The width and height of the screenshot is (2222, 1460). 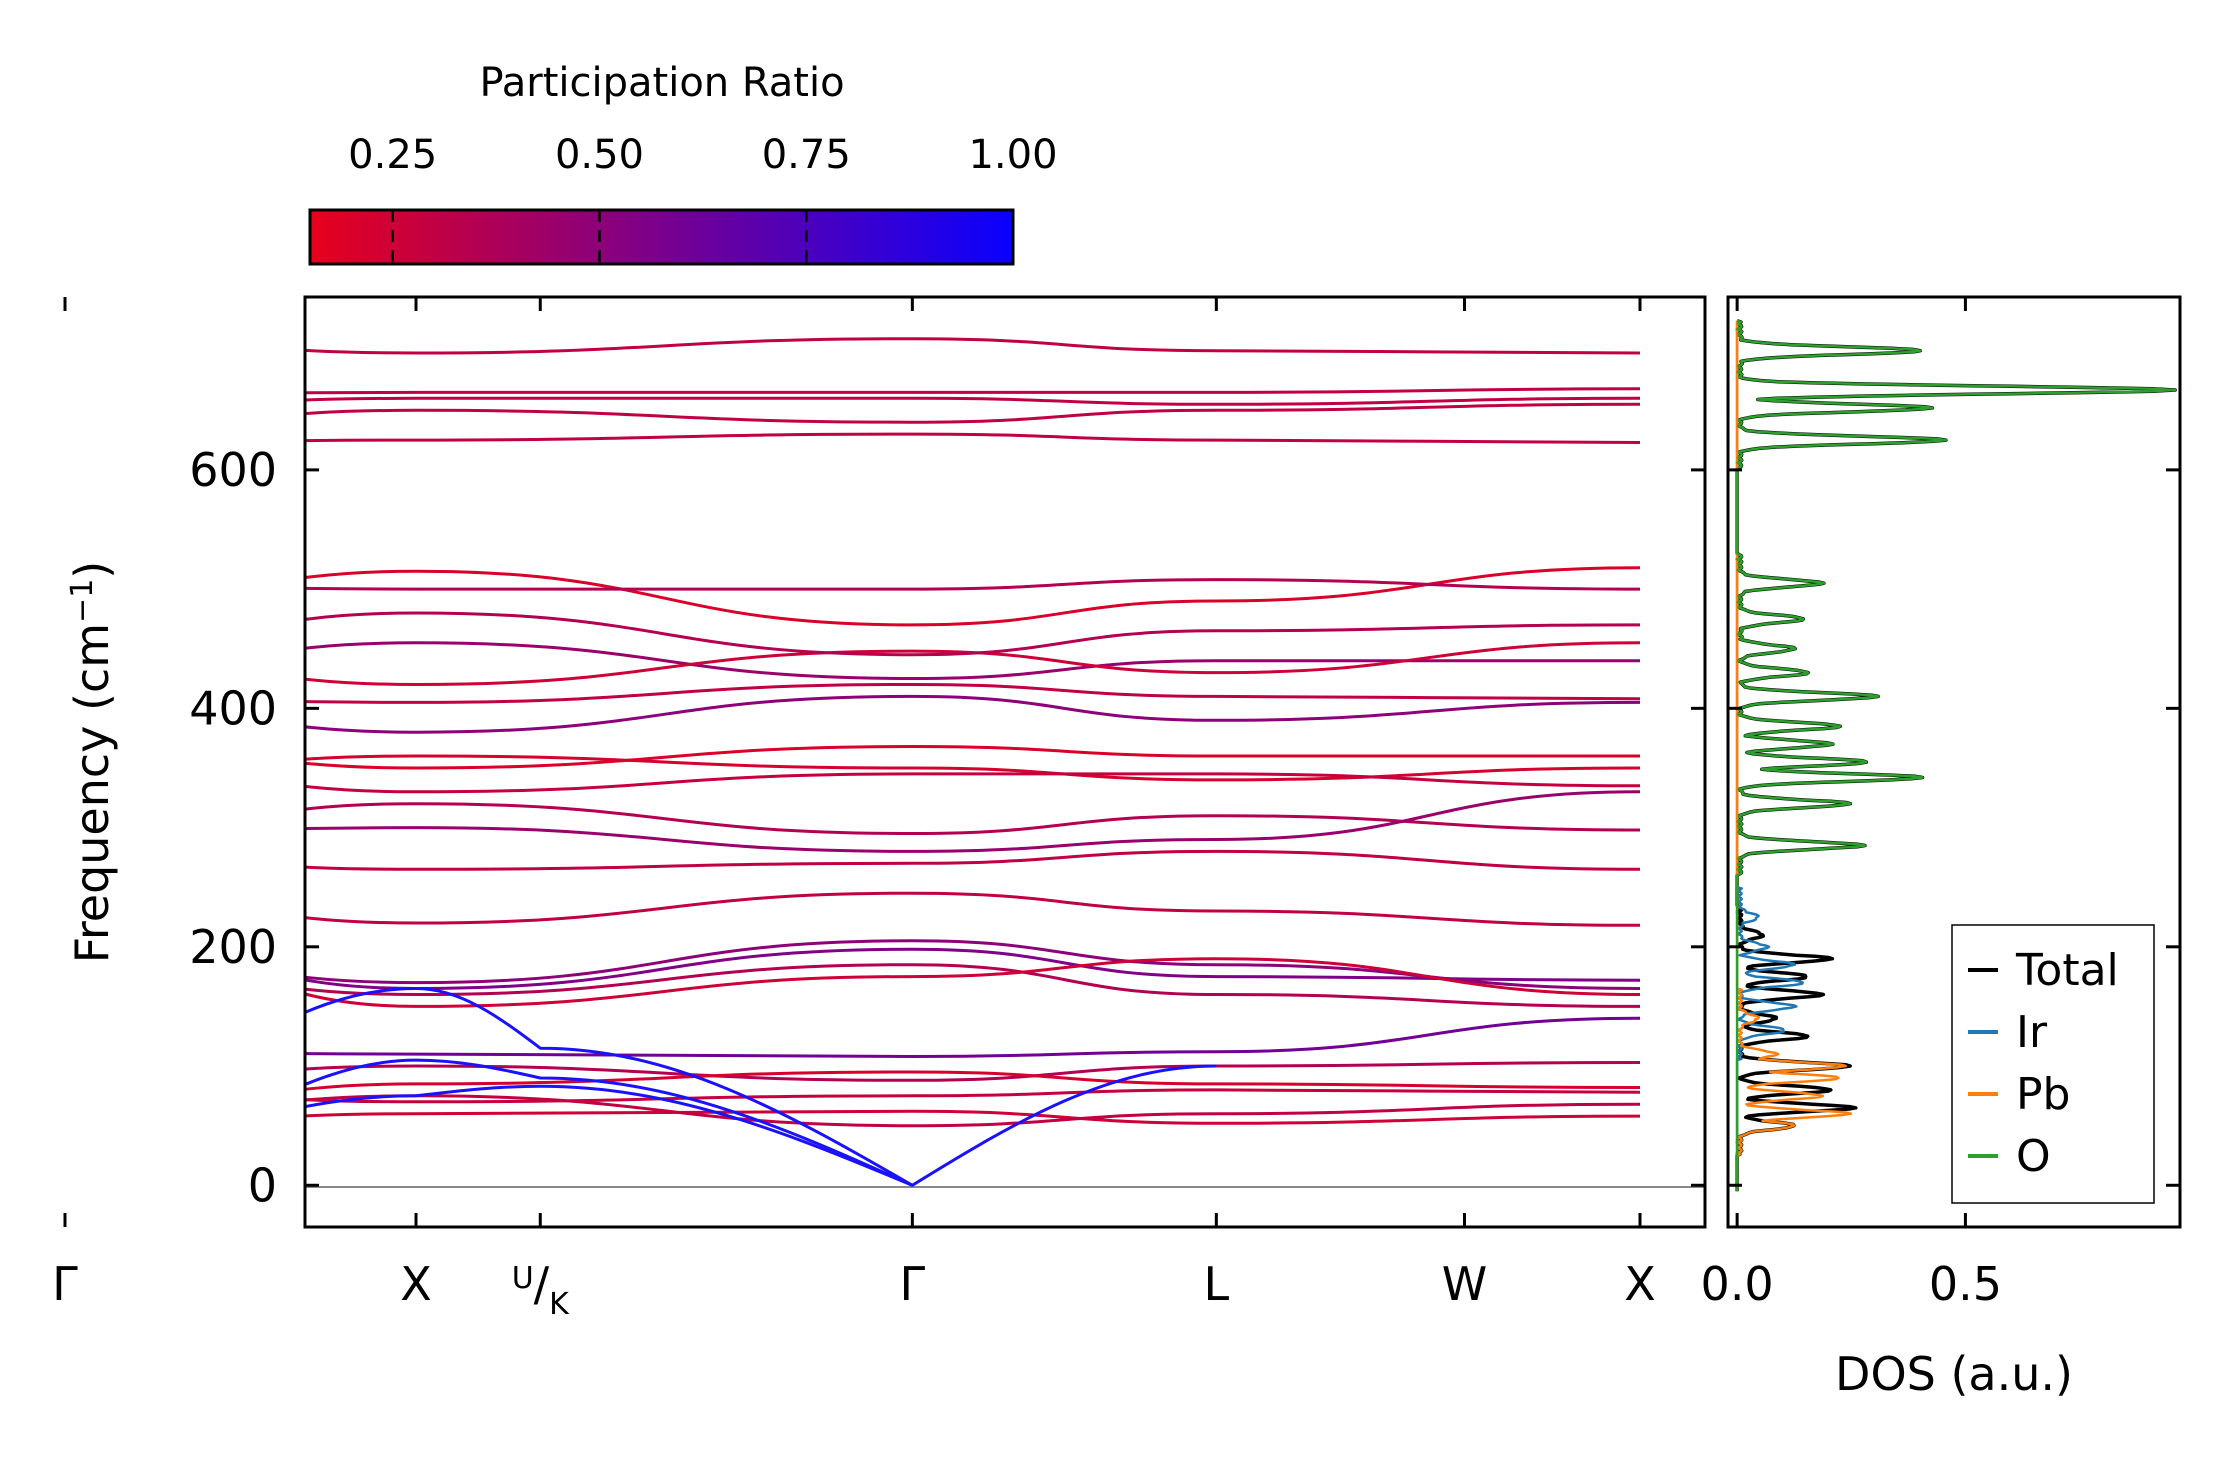 I want to click on colorbar-tick-label: 1.00, so click(x=1012, y=155).